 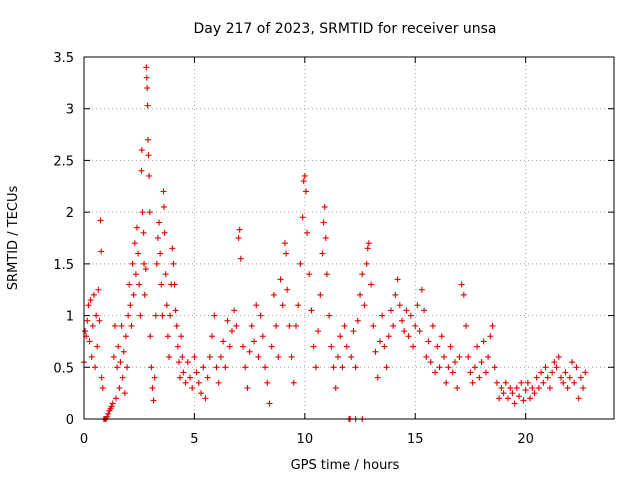 What do you see at coordinates (63, 58) in the screenshot?
I see `y-tick-label: 3.5` at bounding box center [63, 58].